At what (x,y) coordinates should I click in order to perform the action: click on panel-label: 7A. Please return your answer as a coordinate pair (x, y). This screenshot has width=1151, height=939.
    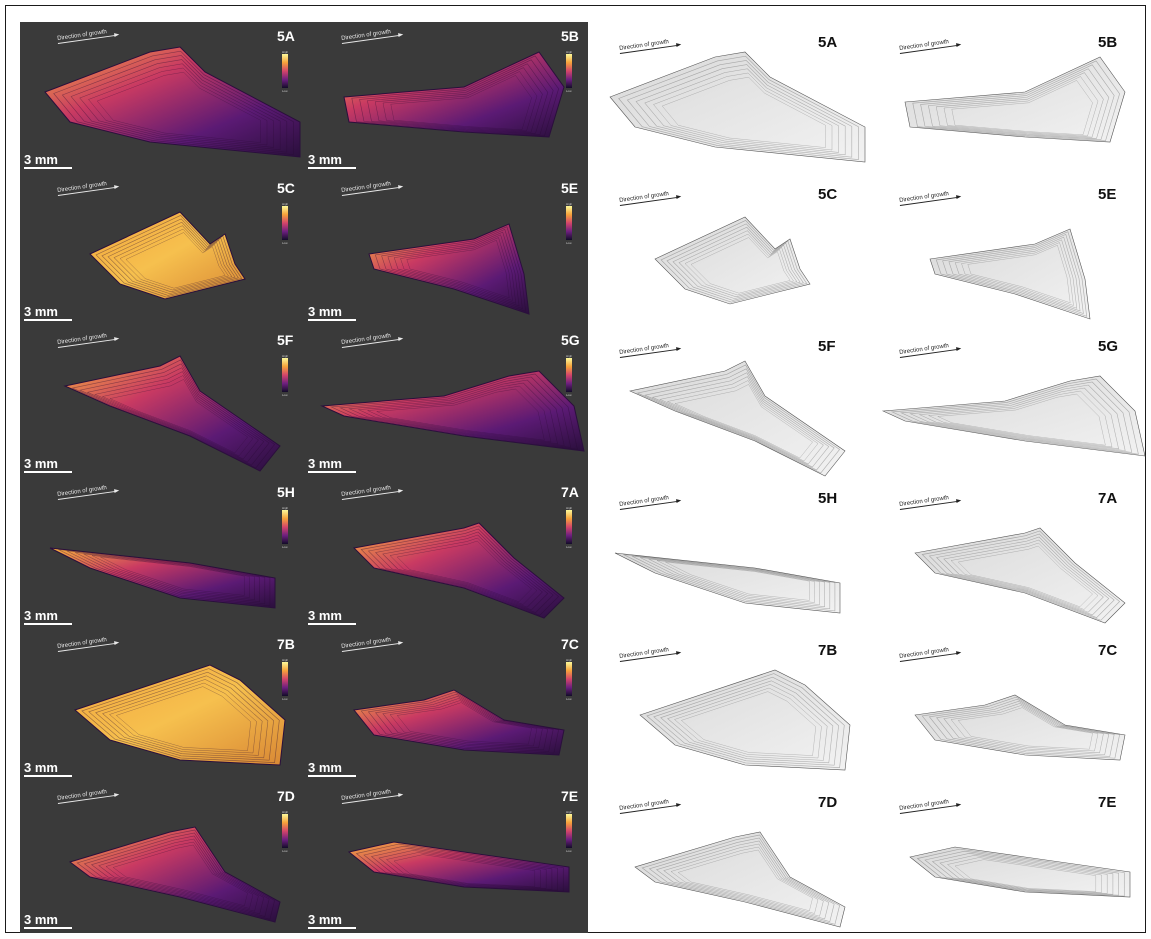
    Looking at the image, I should click on (570, 492).